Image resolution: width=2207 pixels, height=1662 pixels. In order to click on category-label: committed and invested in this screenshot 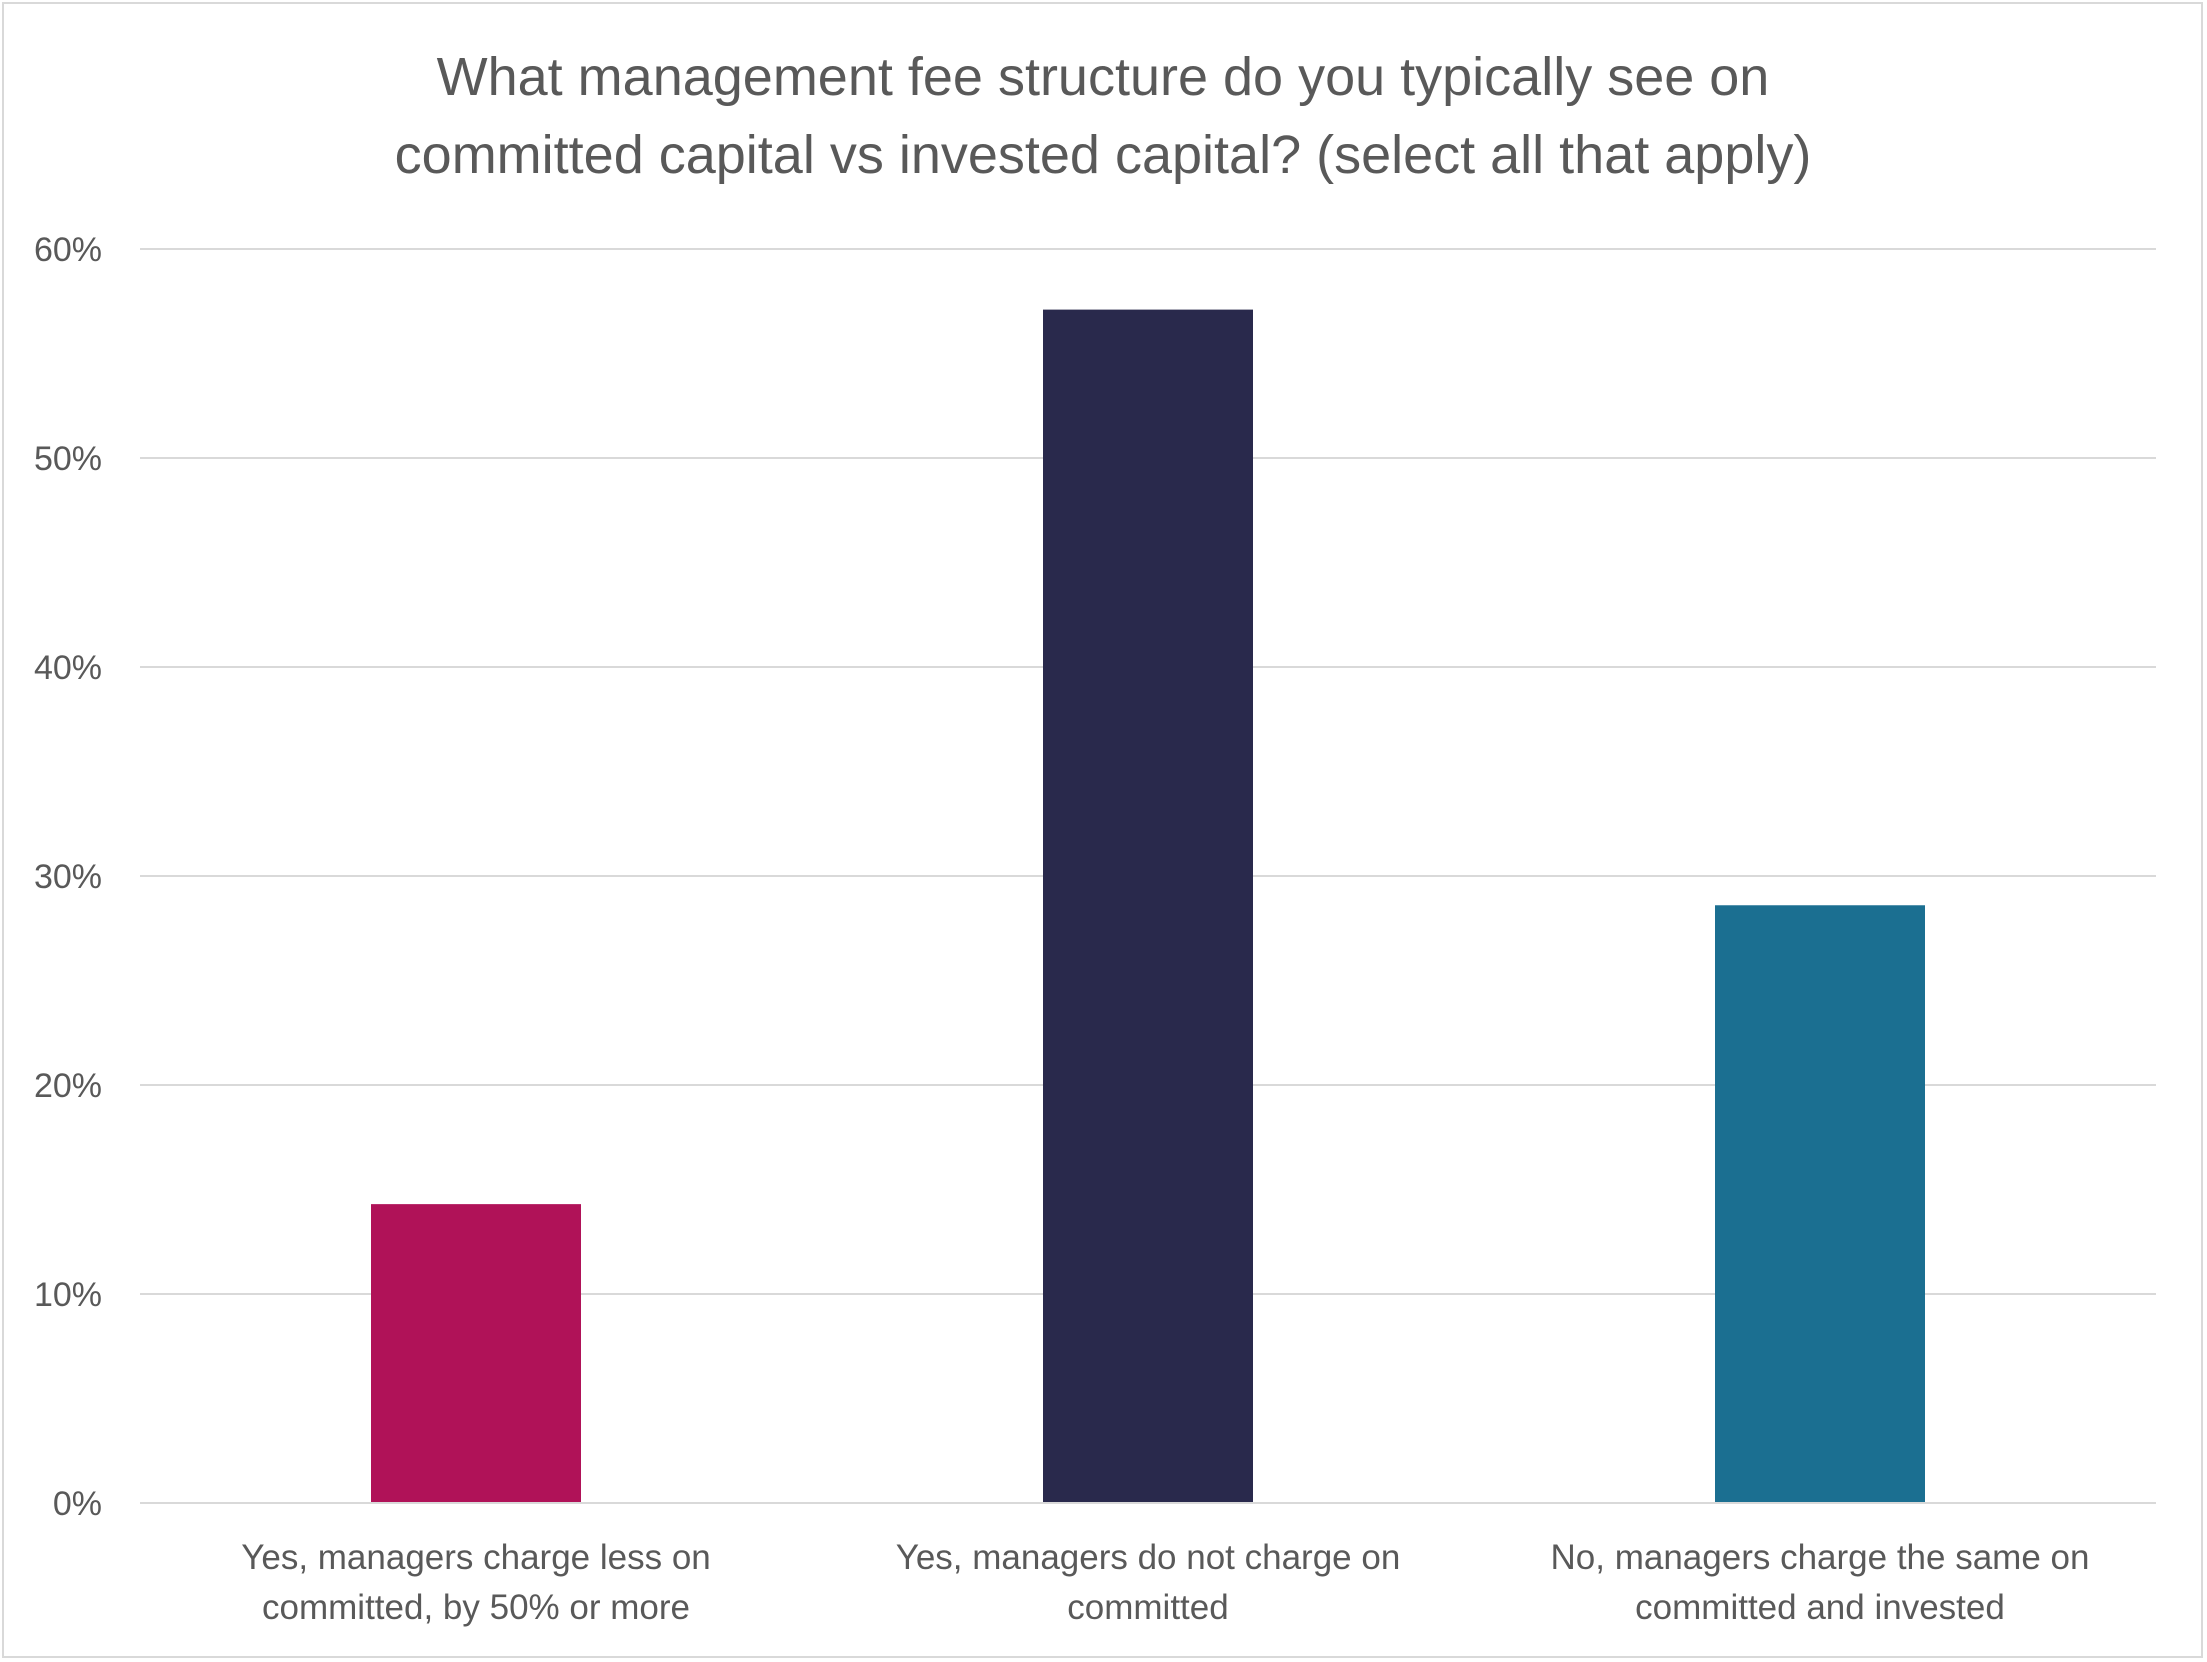, I will do `click(1820, 1607)`.